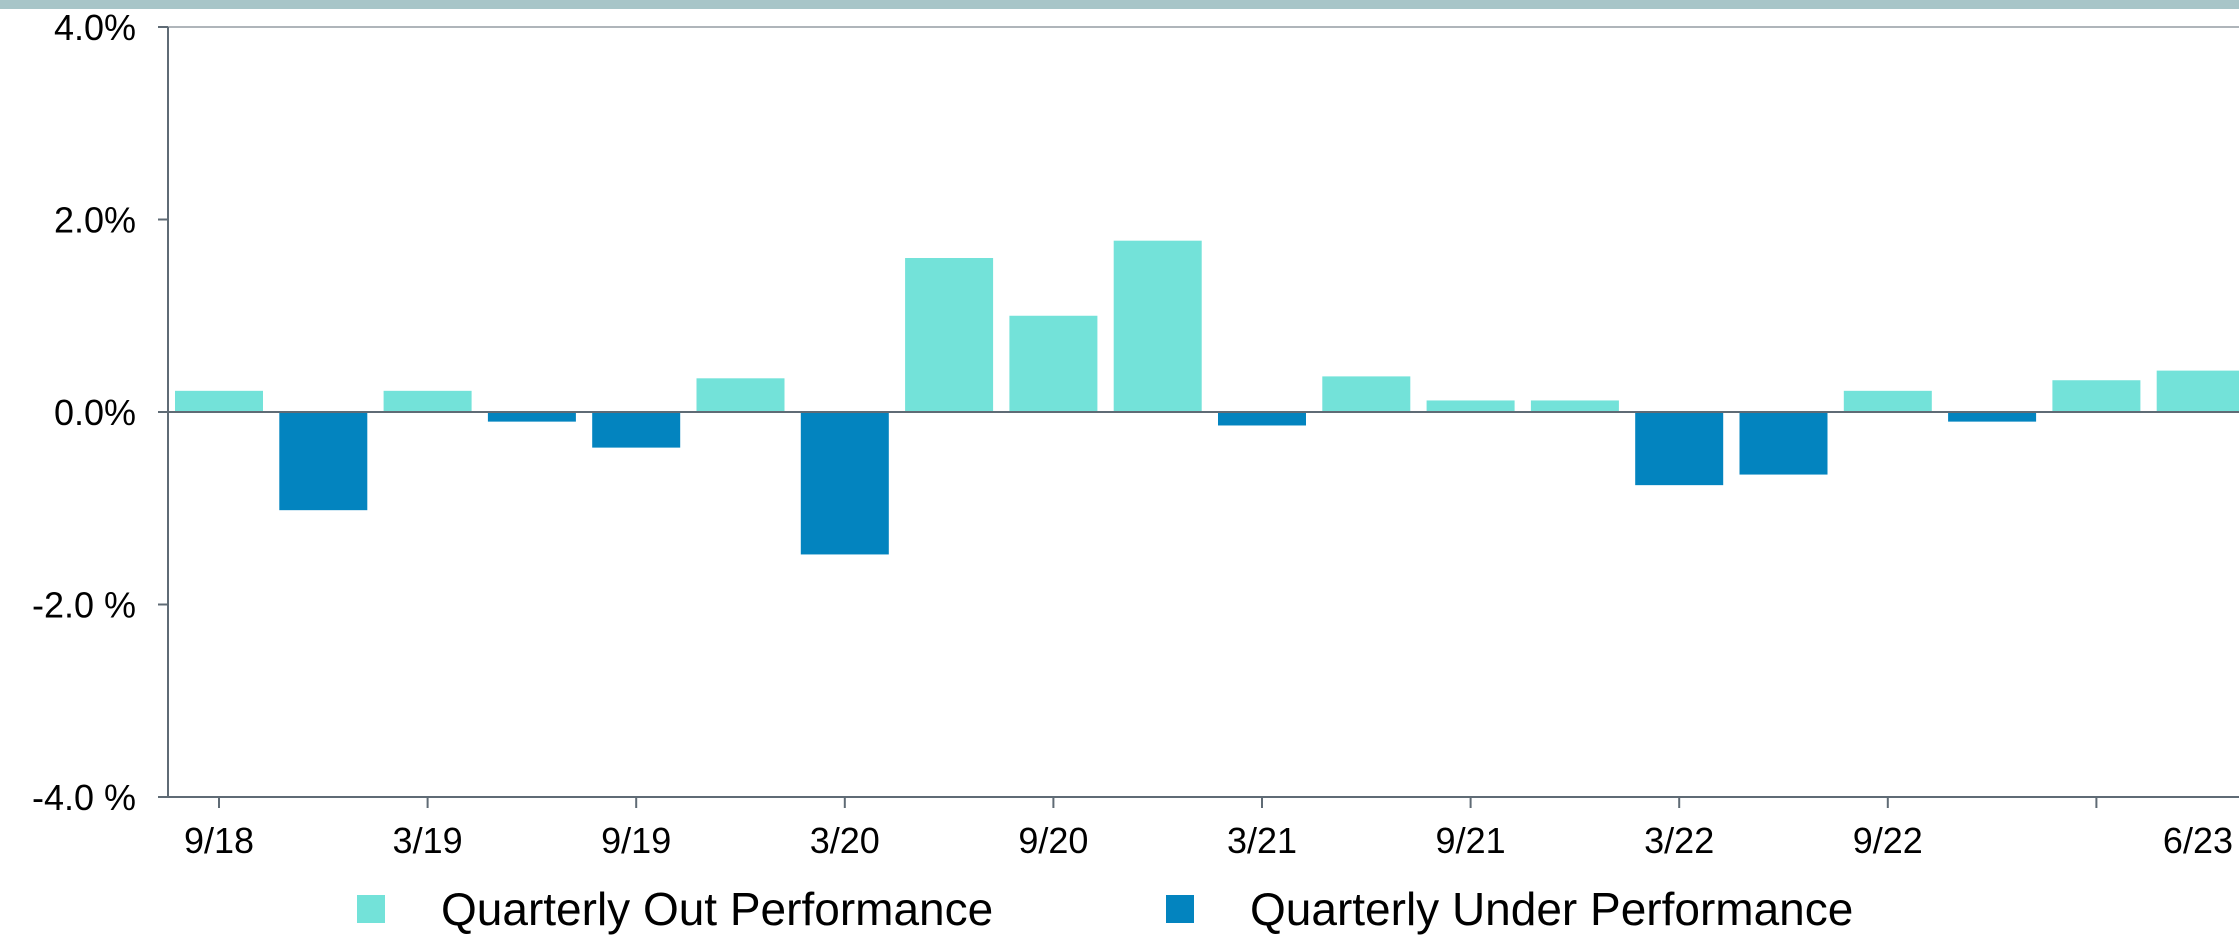 Image resolution: width=2239 pixels, height=938 pixels. Describe the element at coordinates (95, 220) in the screenshot. I see `y-tick-label: 2.0%` at that location.